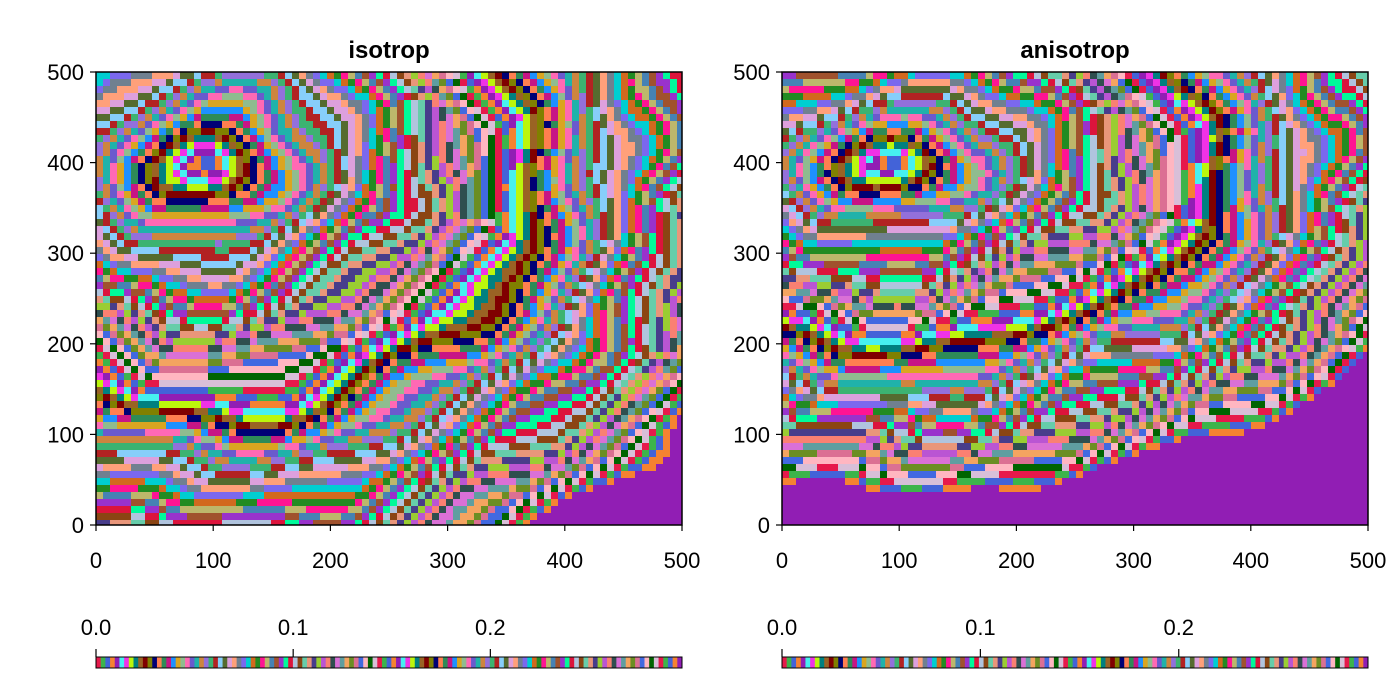 This screenshot has height=700, width=1400. What do you see at coordinates (899, 560) in the screenshot?
I see `x-tick-label: 100` at bounding box center [899, 560].